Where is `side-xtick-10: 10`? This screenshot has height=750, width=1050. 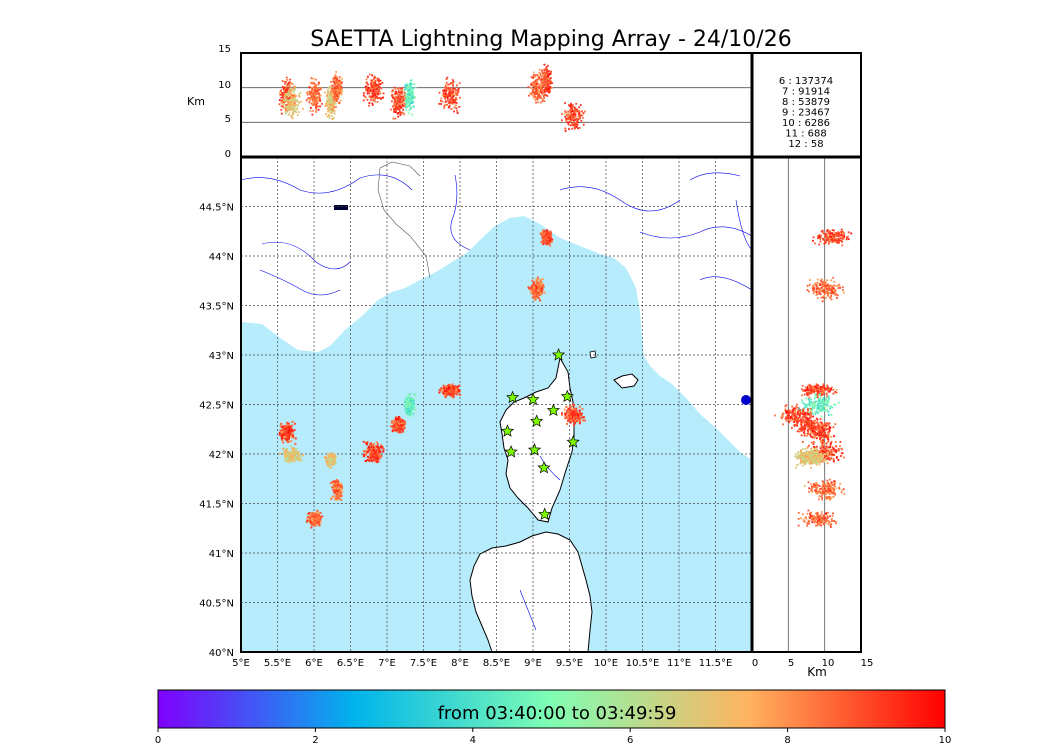
side-xtick-10: 10 is located at coordinates (828, 663).